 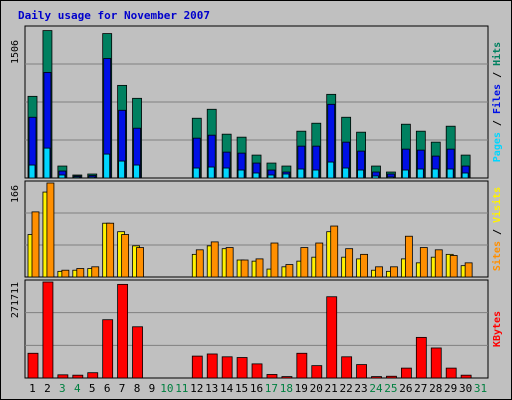 I want to click on day-label-11: 11, so click(x=181, y=388).